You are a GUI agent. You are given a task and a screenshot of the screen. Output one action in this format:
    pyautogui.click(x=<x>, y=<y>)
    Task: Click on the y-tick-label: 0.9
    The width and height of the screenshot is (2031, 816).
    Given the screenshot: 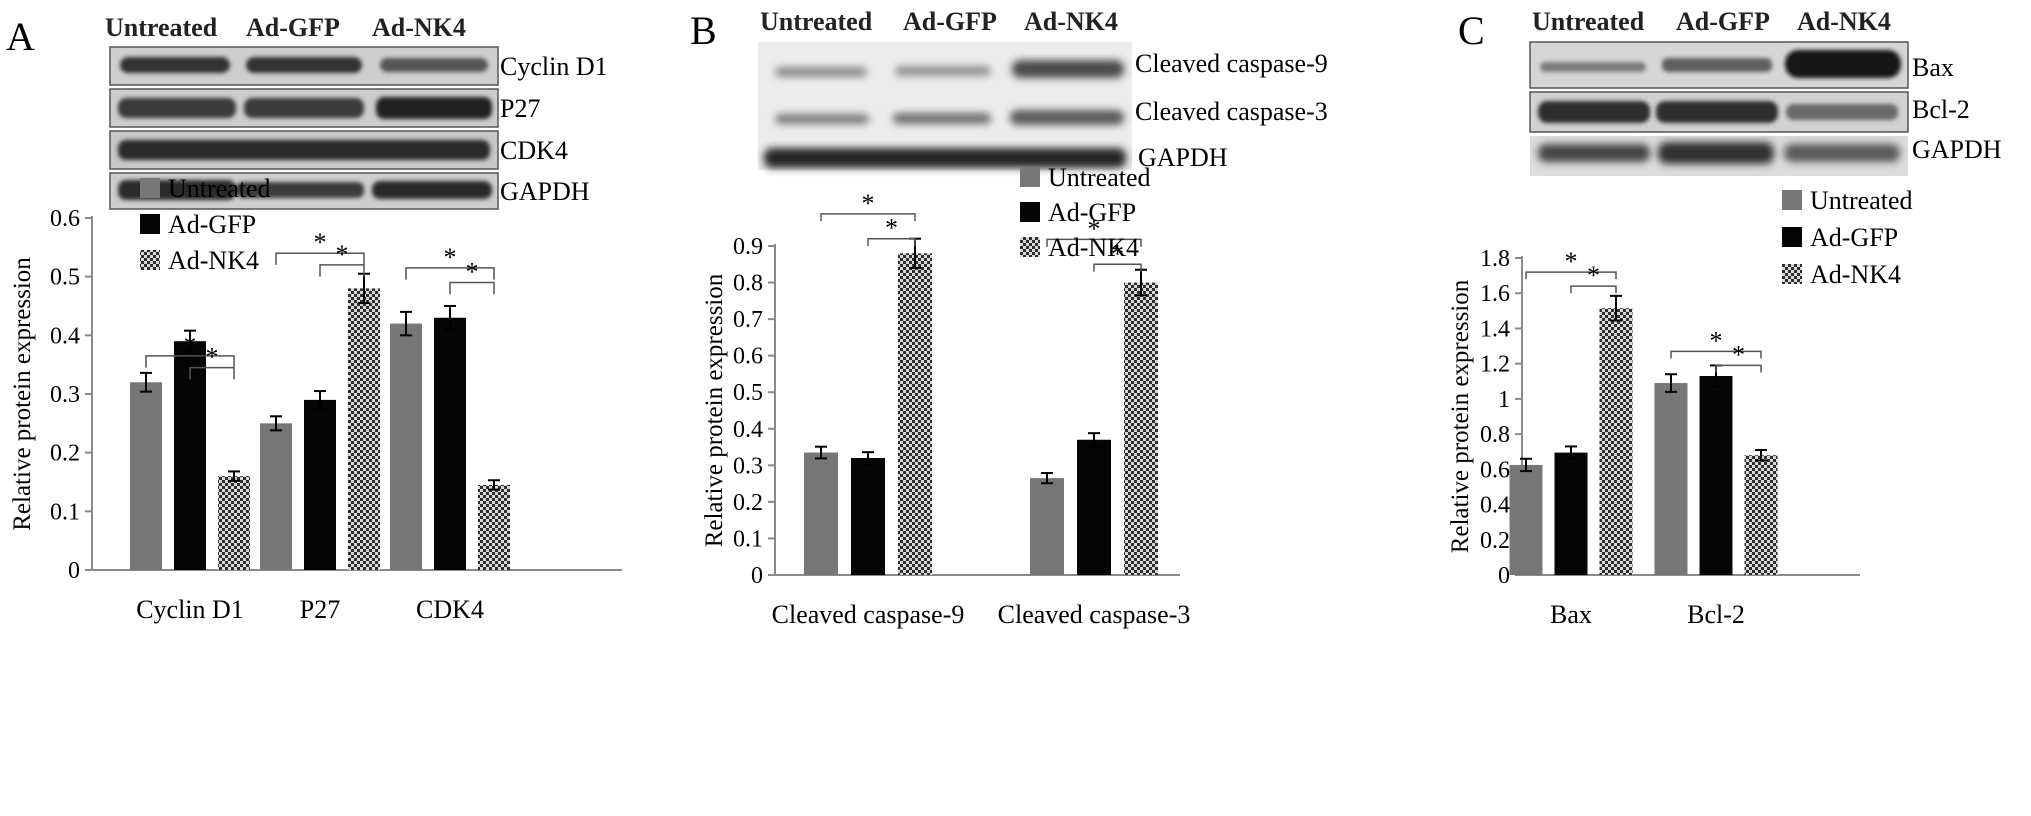 What is the action you would take?
    pyautogui.click(x=748, y=247)
    